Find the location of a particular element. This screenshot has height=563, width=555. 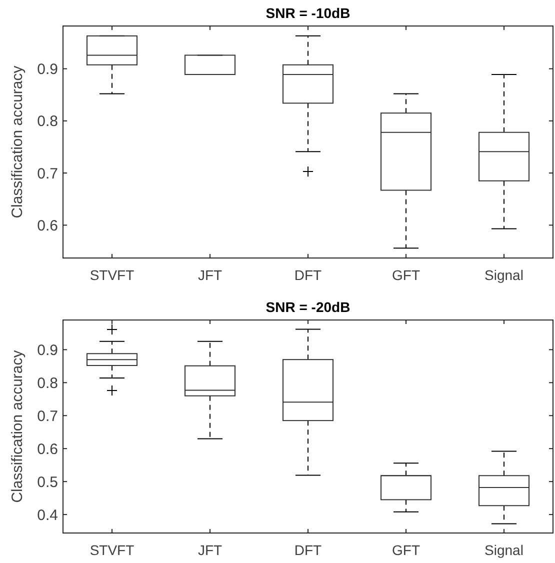

y-tick-label: 0.5 is located at coordinates (47, 482).